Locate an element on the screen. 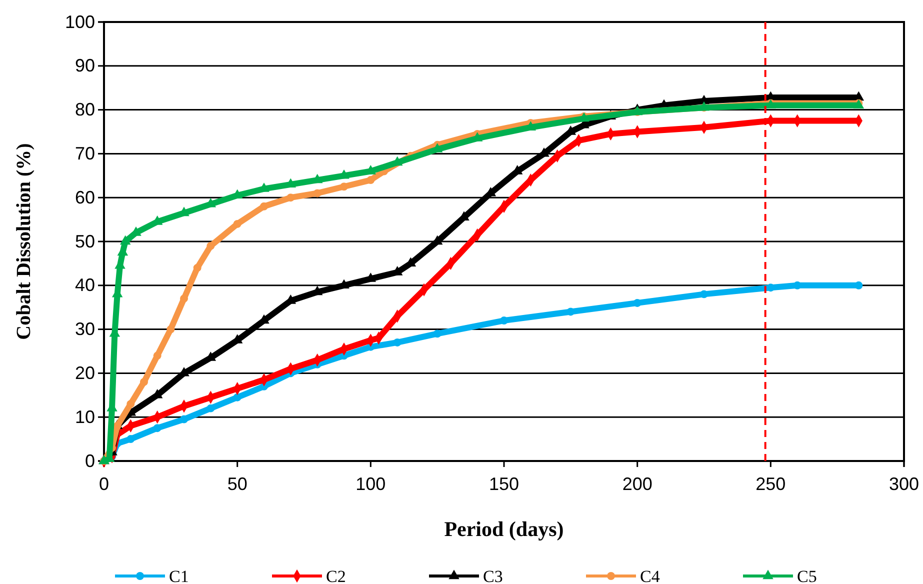  x-tick-label: 200 is located at coordinates (637, 484).